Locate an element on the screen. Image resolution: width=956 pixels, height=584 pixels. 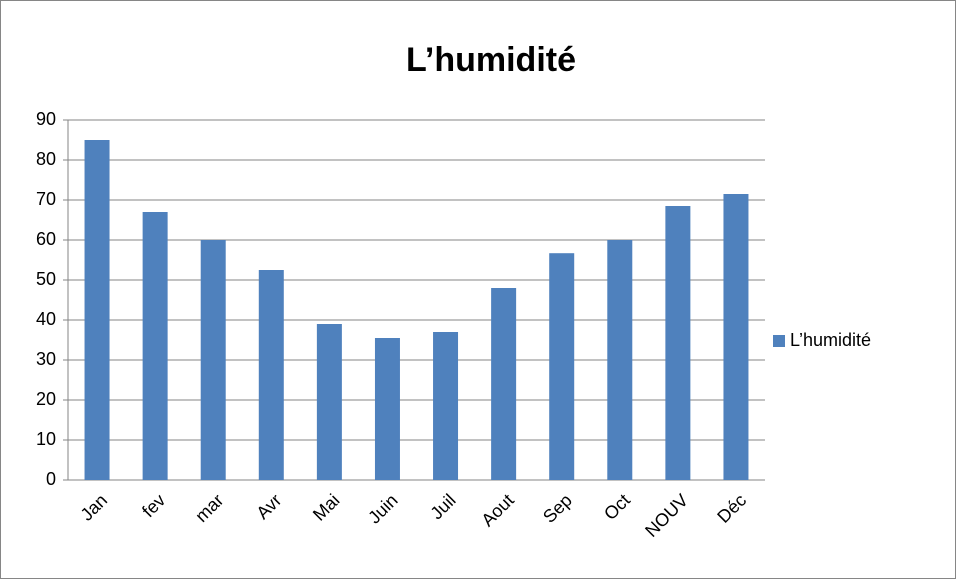
chart-title: L’humidité is located at coordinates (491, 60).